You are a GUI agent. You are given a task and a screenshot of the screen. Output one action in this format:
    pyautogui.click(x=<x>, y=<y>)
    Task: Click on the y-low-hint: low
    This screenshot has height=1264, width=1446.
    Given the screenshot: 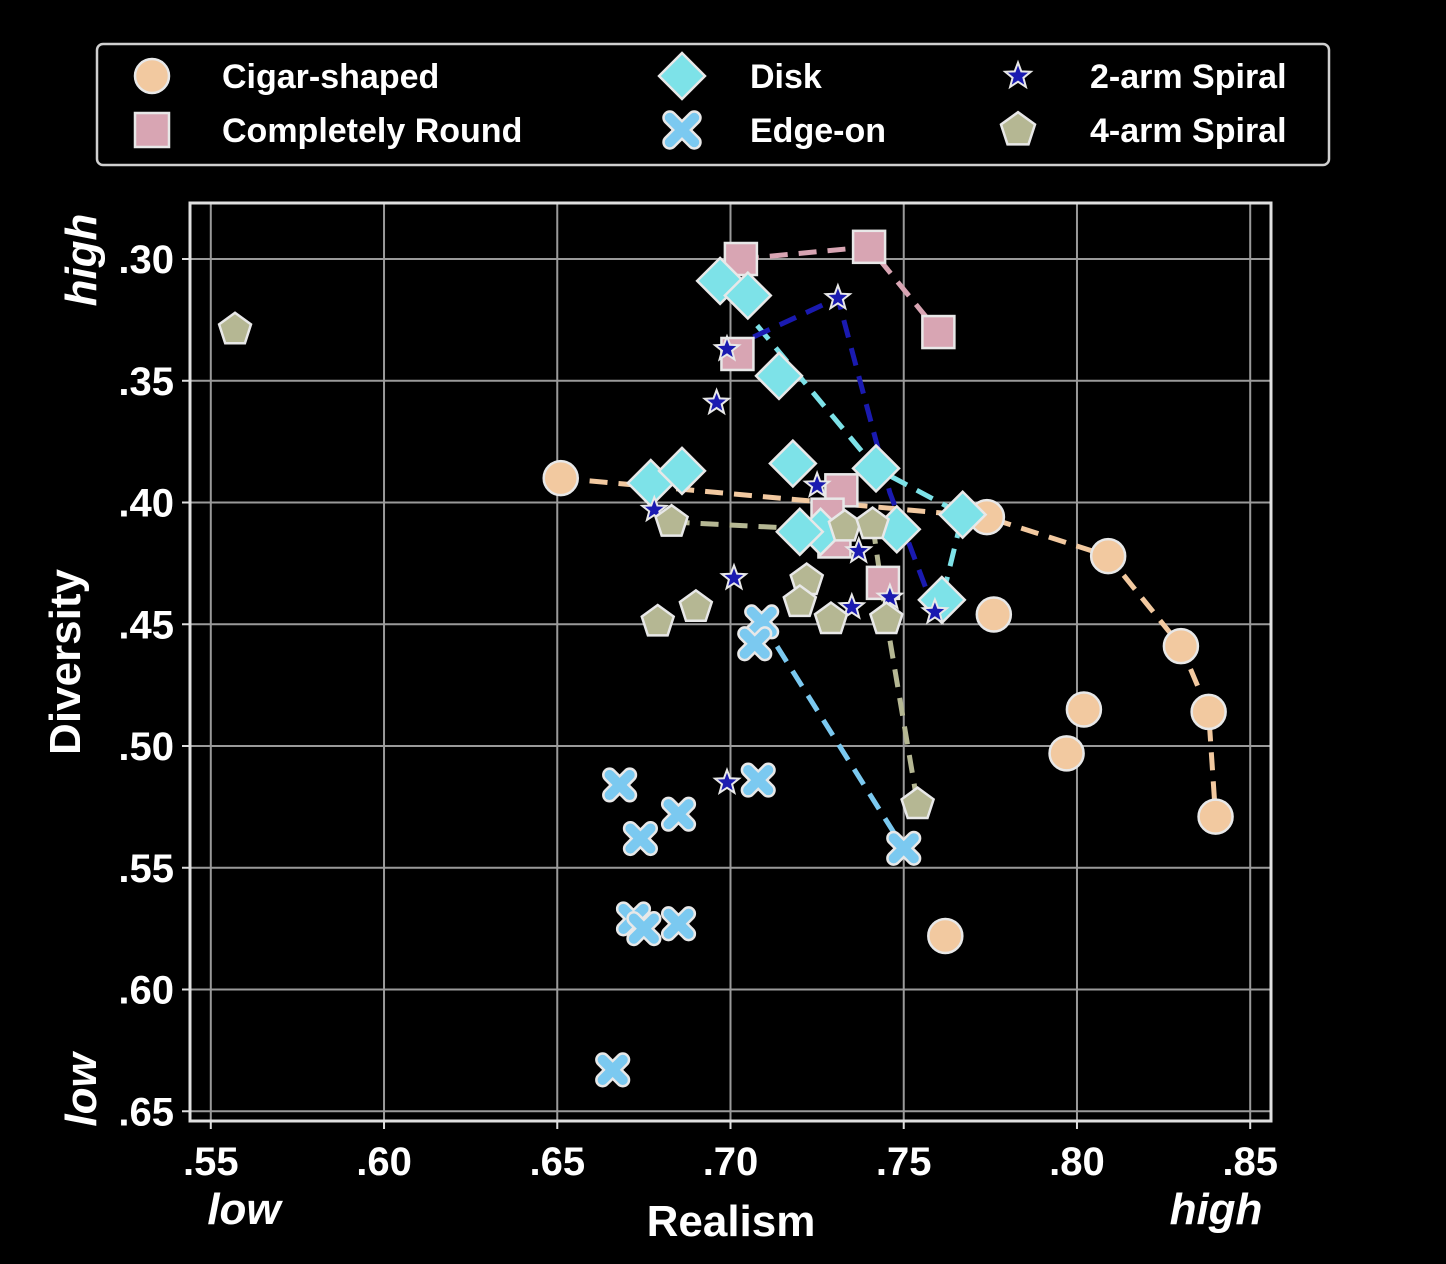 What is the action you would take?
    pyautogui.click(x=81, y=1089)
    